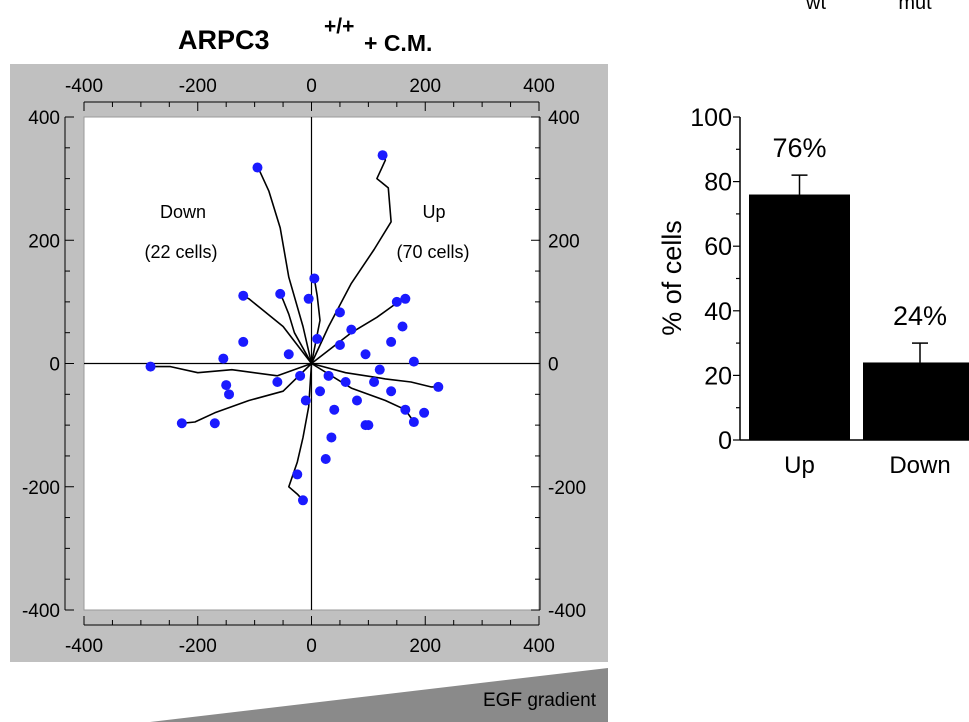 This screenshot has width=969, height=722. Describe the element at coordinates (540, 700) in the screenshot. I see `egf-gradient-label: EGF gradient` at that location.